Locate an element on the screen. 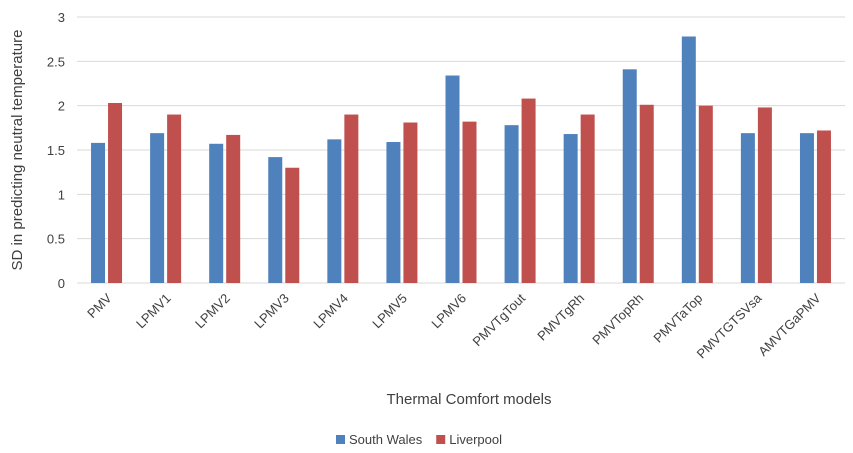  bar-liverpool-pmvtgrh is located at coordinates (587, 199).